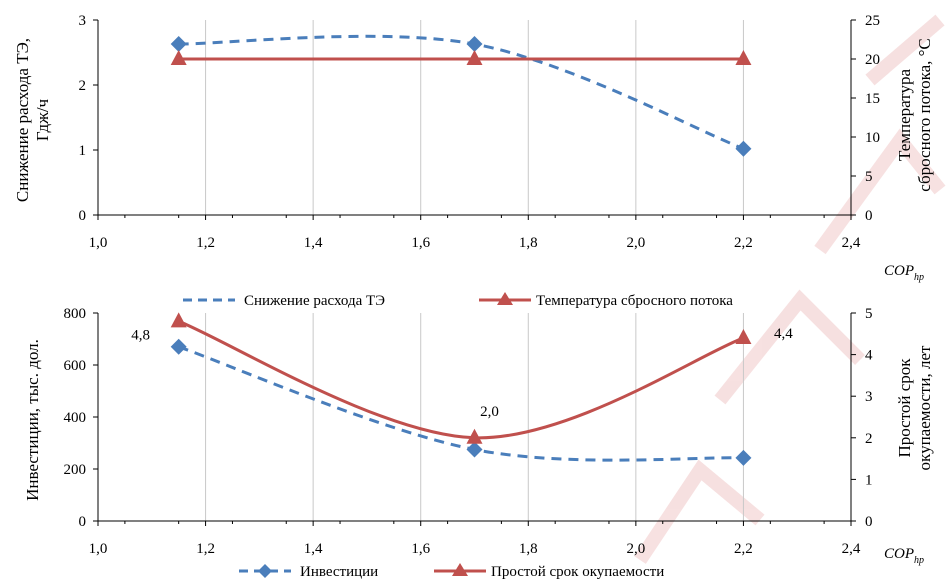 The width and height of the screenshot is (948, 583). What do you see at coordinates (313, 243) in the screenshot?
I see `chart-top-x-tick-label: 1,4` at bounding box center [313, 243].